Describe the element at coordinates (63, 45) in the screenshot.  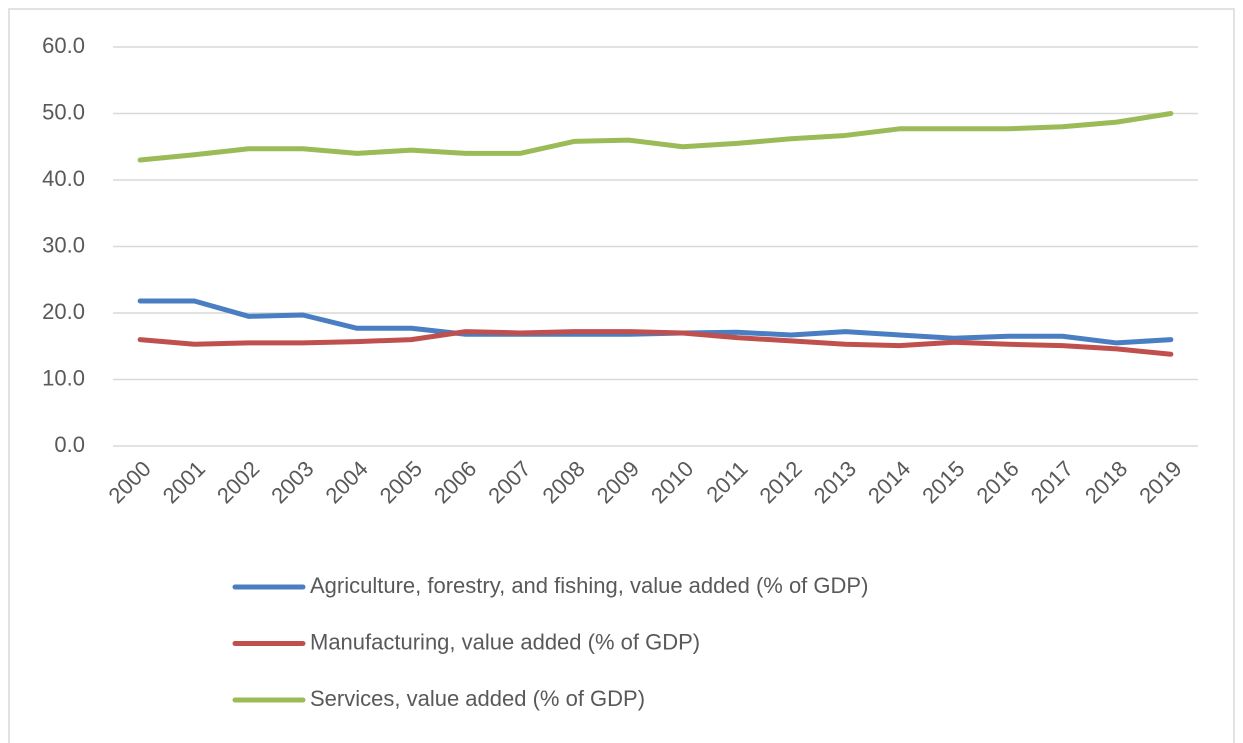
I see `y-tick-label: 60.0` at that location.